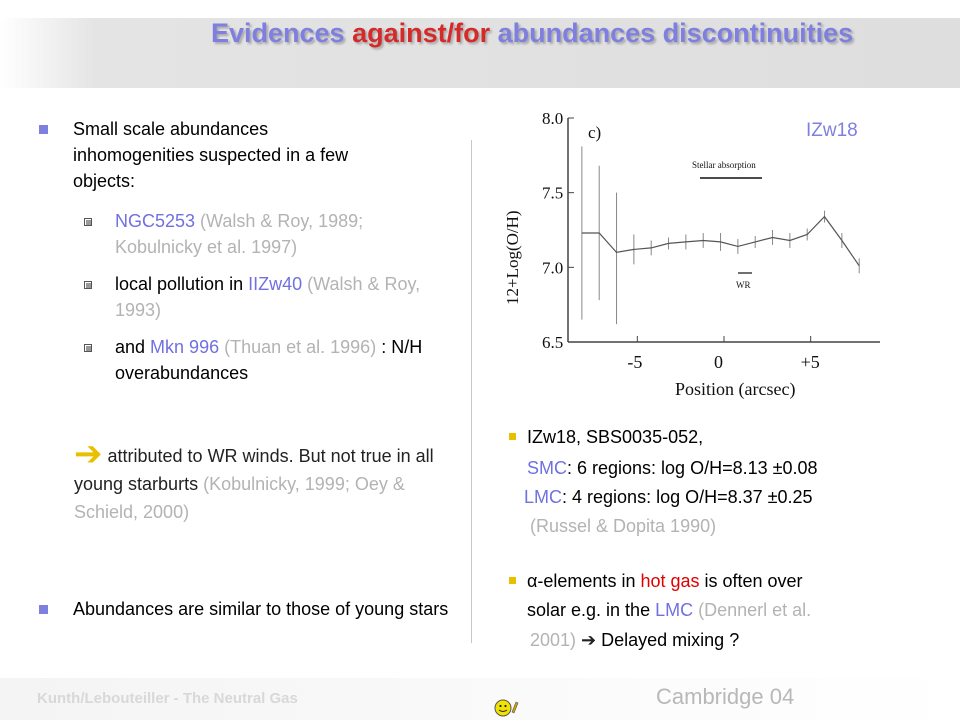 The width and height of the screenshot is (960, 720). What do you see at coordinates (718, 362) in the screenshot?
I see `x-tick-label: 0` at bounding box center [718, 362].